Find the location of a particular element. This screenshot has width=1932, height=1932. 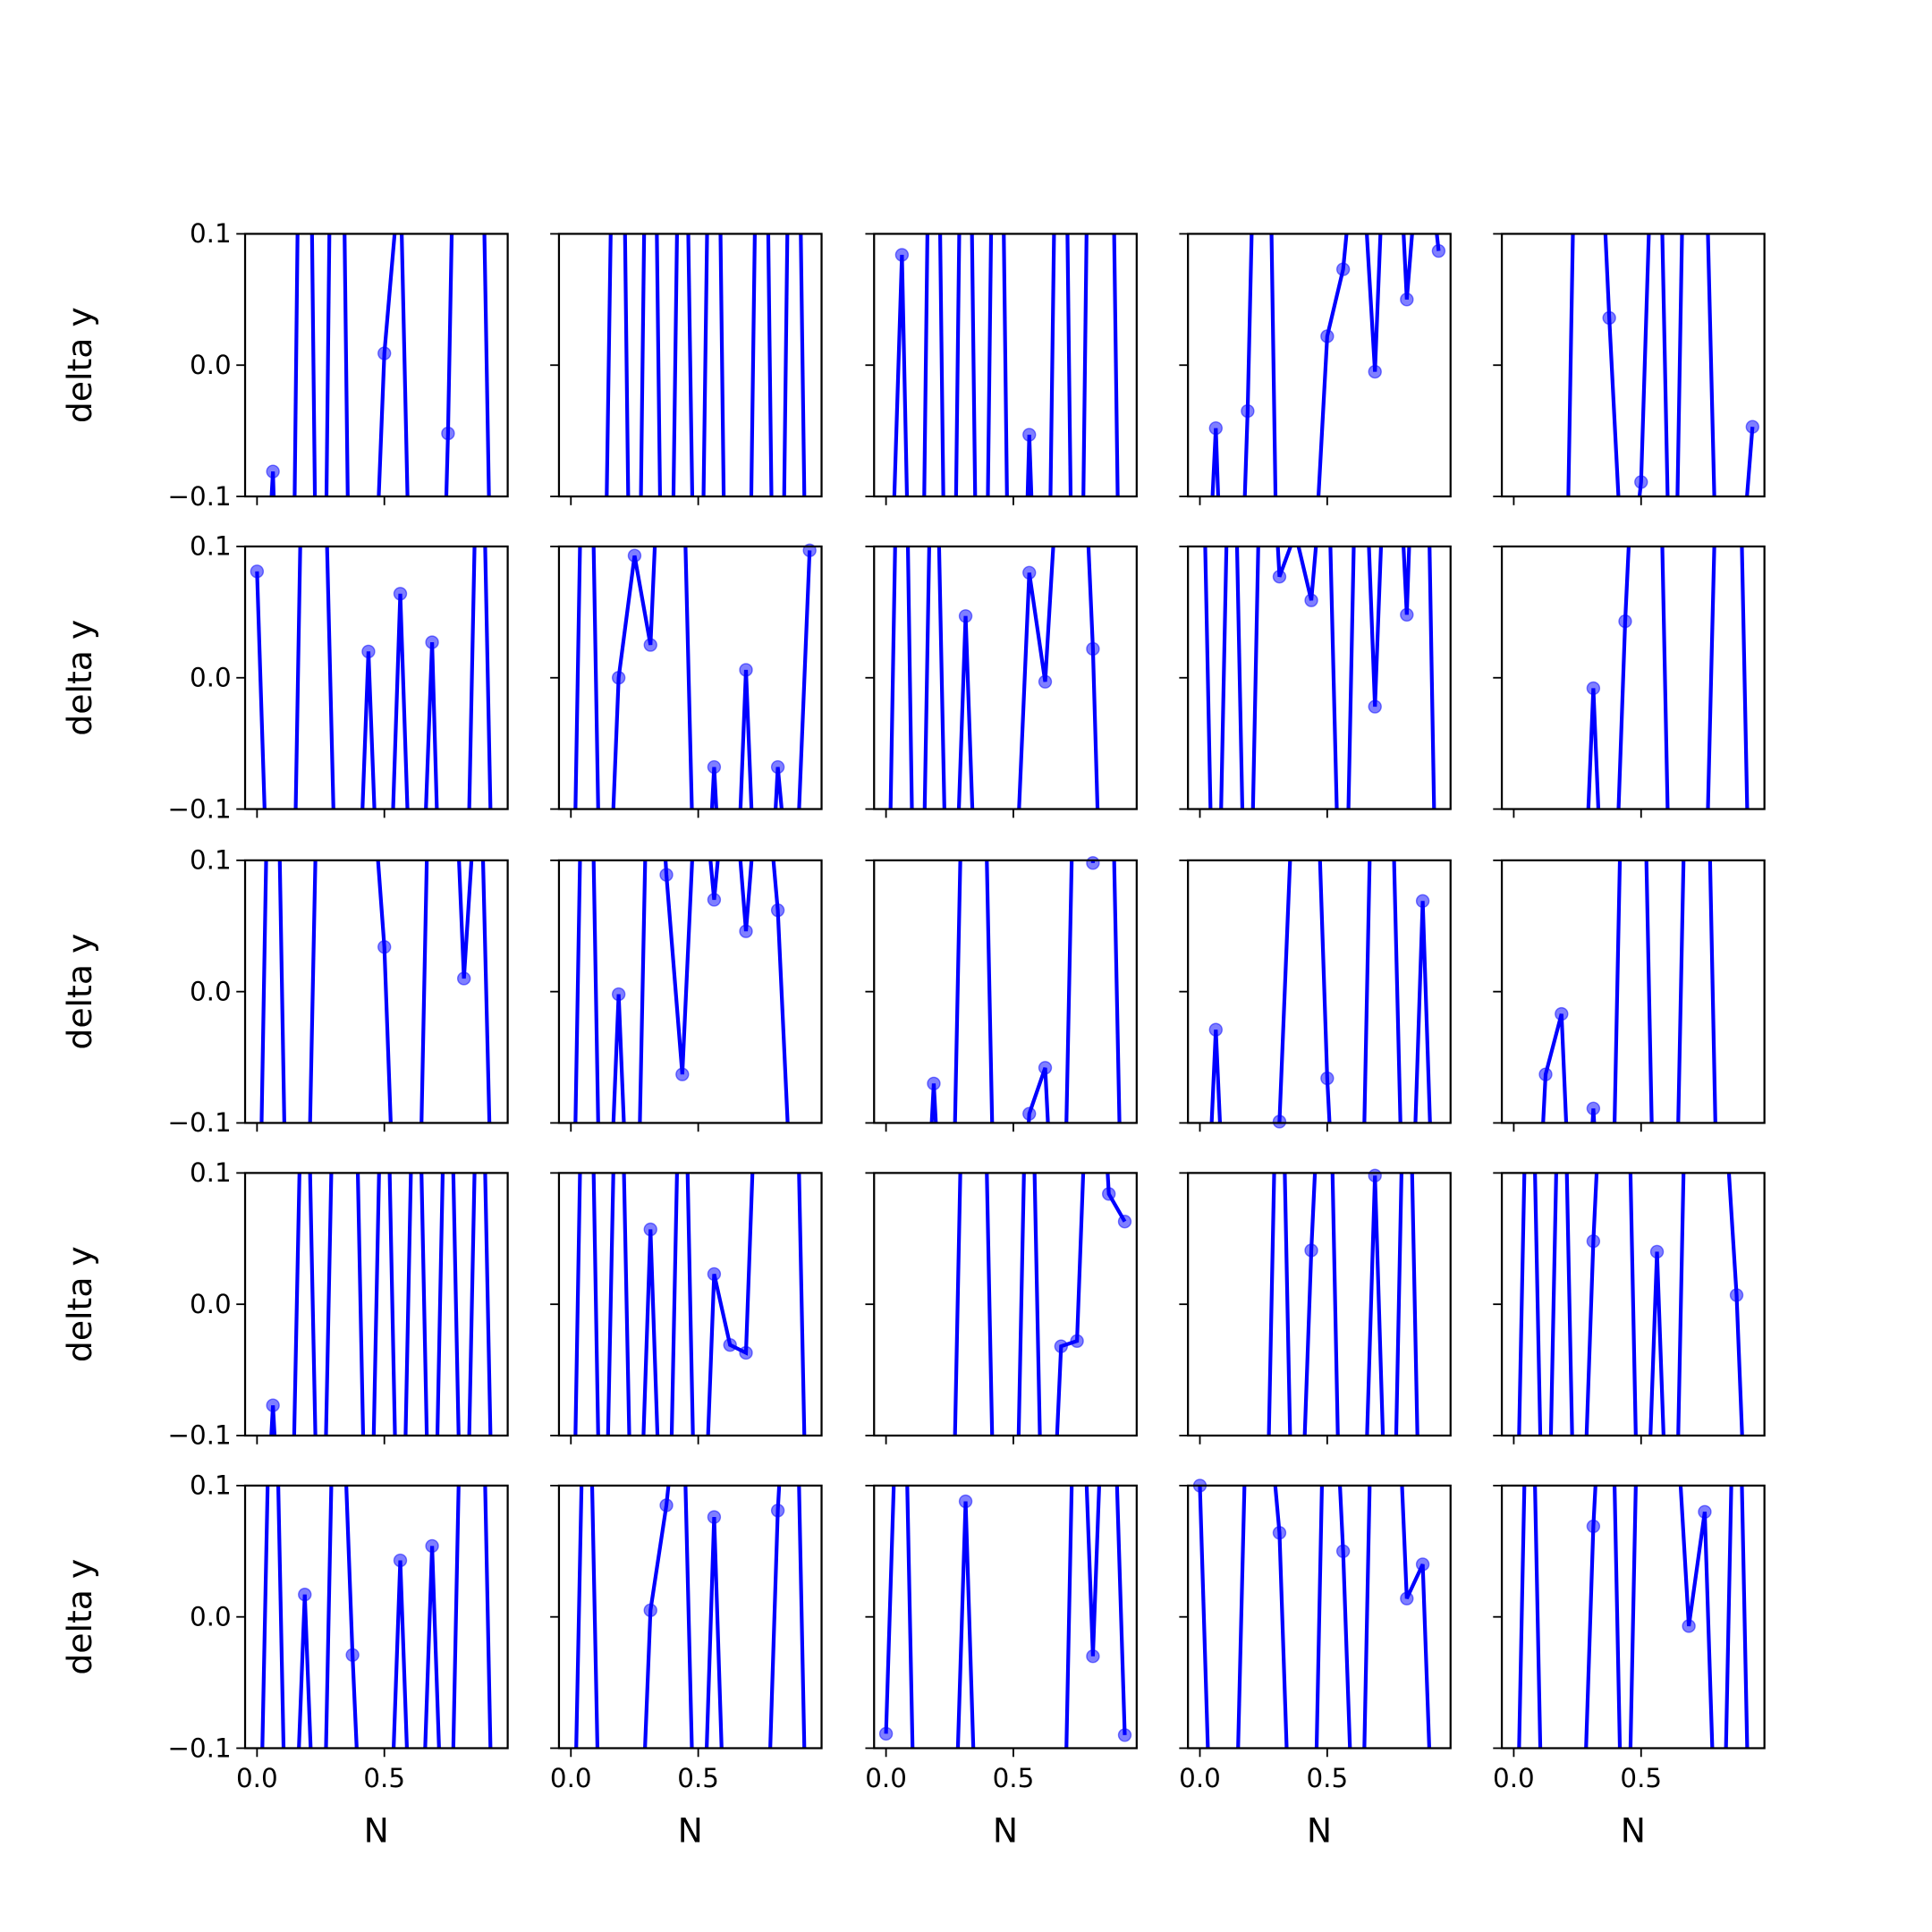

x-tick-label: 0.0 is located at coordinates (1514, 1778).